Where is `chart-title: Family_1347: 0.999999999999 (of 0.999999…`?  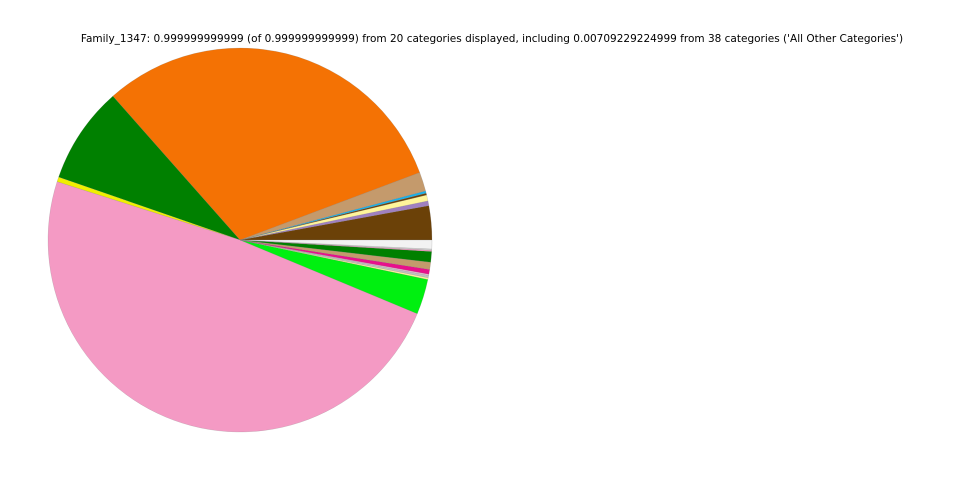
chart-title: Family_1347: 0.999999999999 (of 0.999999… is located at coordinates (492, 39).